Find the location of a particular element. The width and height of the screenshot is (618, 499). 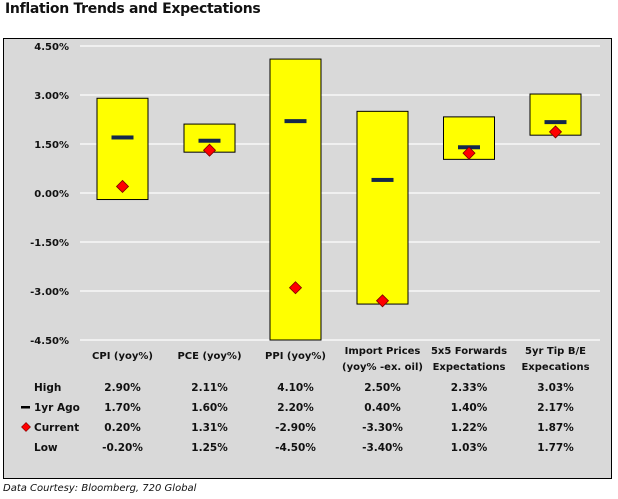

y-tick-label: 1.50% is located at coordinates (51, 145).